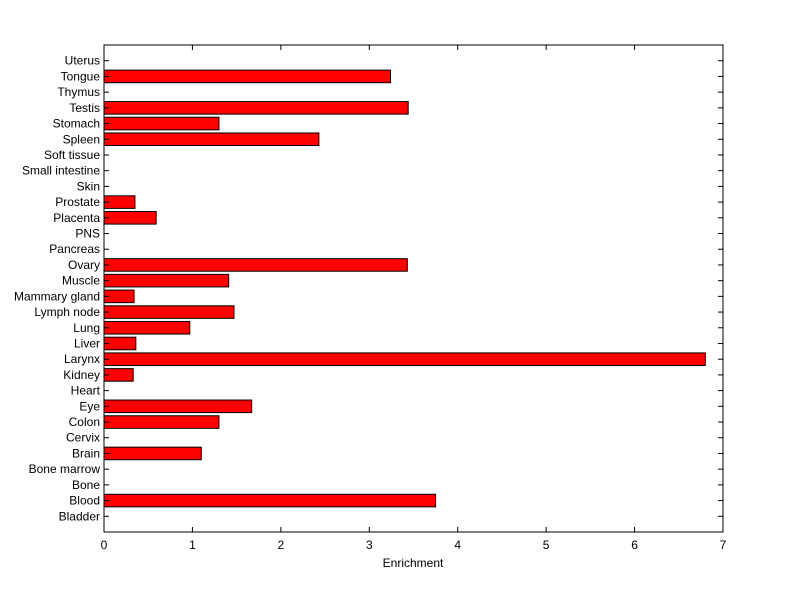 This screenshot has width=800, height=604. I want to click on bar-lymph-node, so click(169, 312).